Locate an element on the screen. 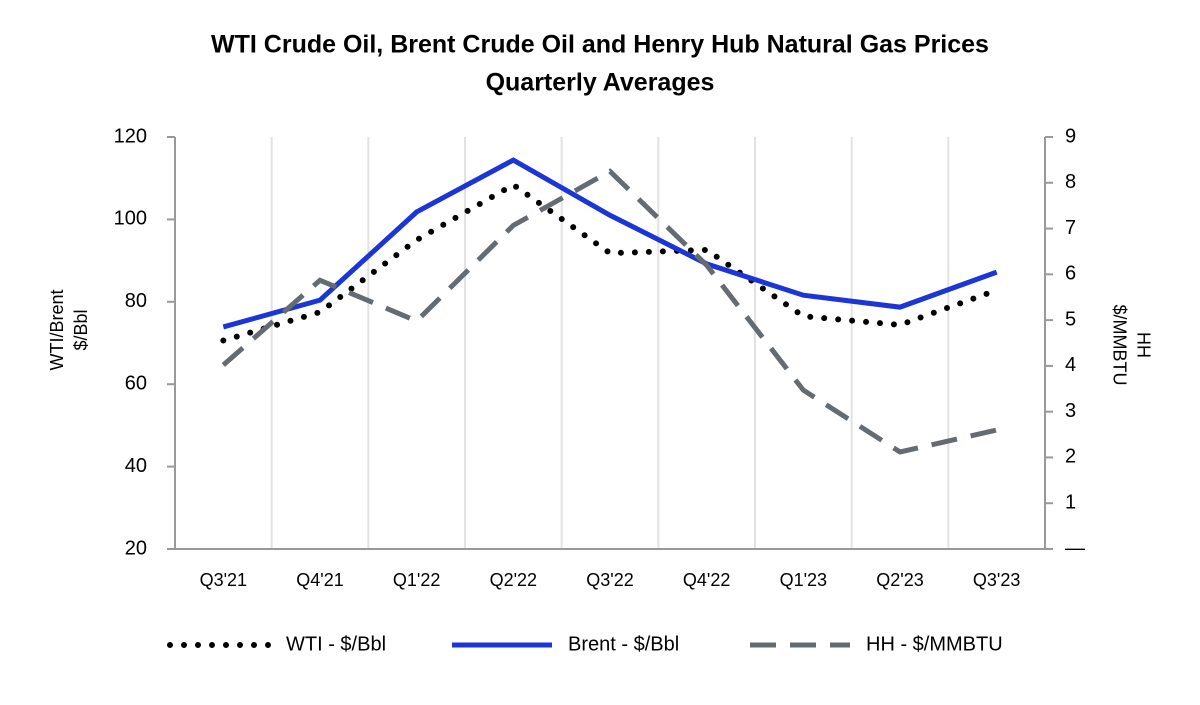 Image resolution: width=1200 pixels, height=705 pixels. y2-tick-label: 2 is located at coordinates (1070, 457).